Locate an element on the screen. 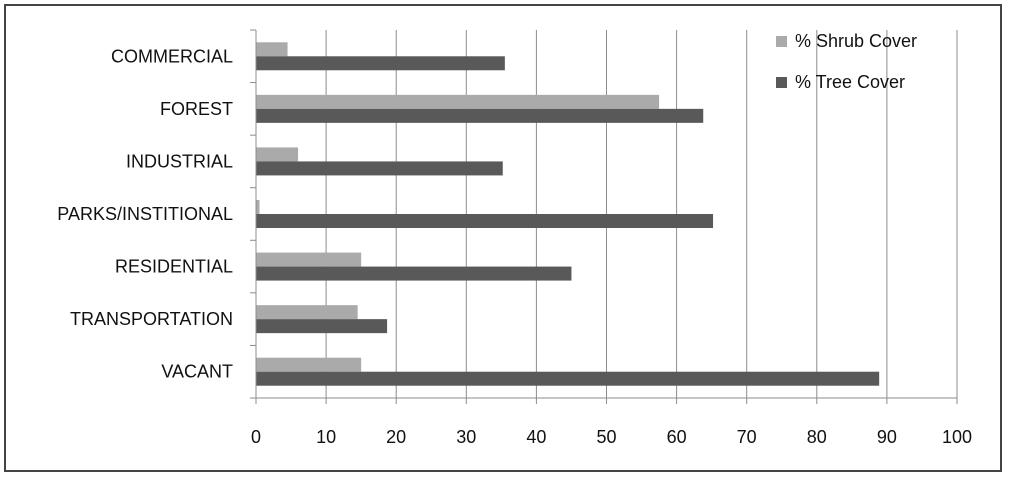 Image resolution: width=1010 pixels, height=480 pixels. legend: % Shrub Cover % Tree Cover is located at coordinates (846, 61).